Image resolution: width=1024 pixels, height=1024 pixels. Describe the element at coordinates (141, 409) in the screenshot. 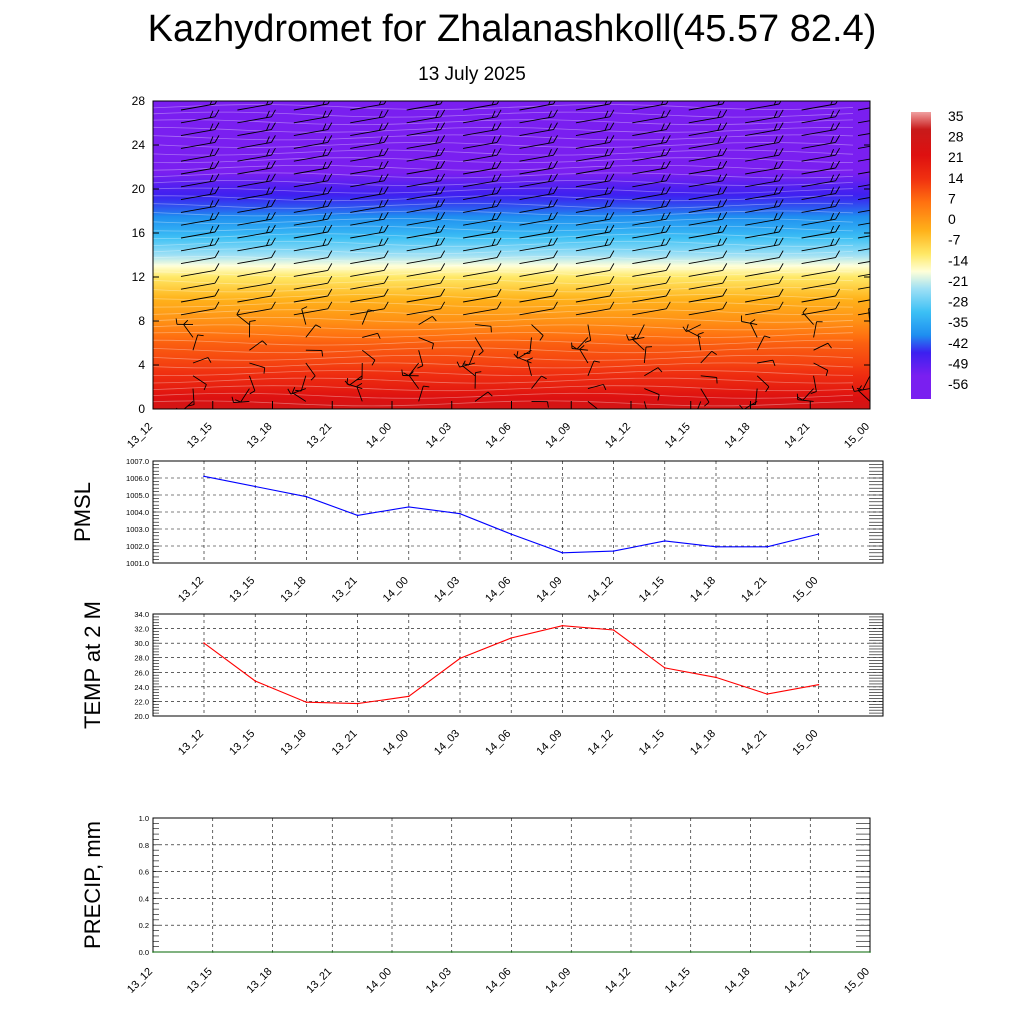

I see `y-tick-label: 0` at that location.